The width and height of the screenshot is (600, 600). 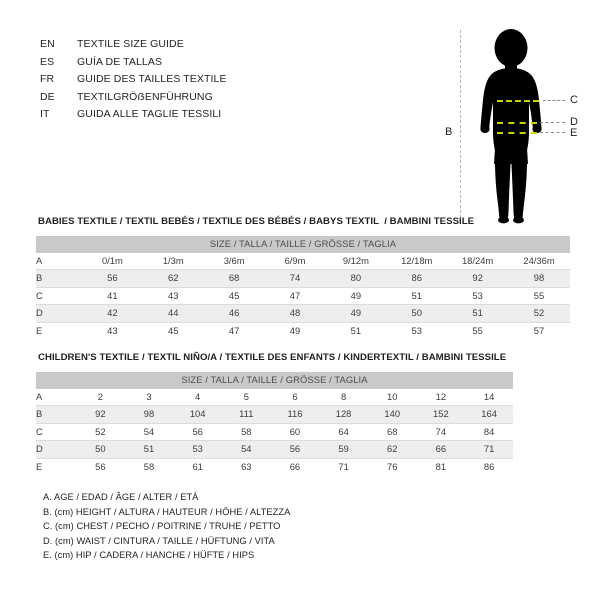 What do you see at coordinates (489, 432) in the screenshot?
I see `table-cell: 84` at bounding box center [489, 432].